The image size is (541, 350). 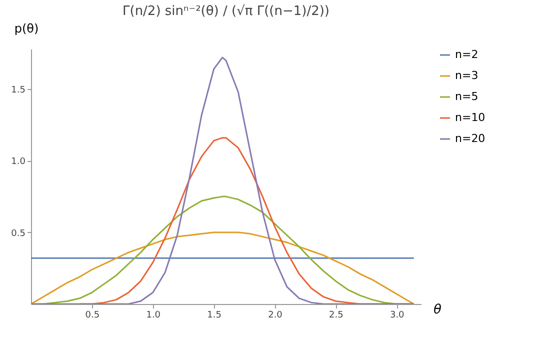 What do you see at coordinates (470, 117) in the screenshot?
I see `legend-label: n=10` at bounding box center [470, 117].